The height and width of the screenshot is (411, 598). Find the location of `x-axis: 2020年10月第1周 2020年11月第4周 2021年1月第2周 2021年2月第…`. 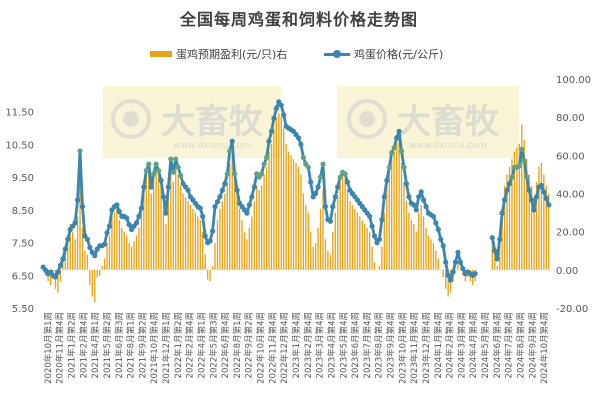

x-axis: 2020年10月第1周 2020年11月第4周 2021年1月第2周 2021年2月第… is located at coordinates (296, 348).